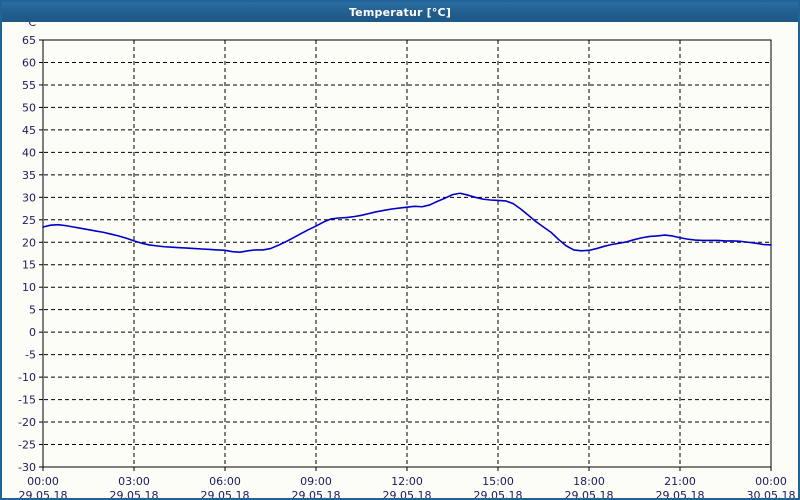 This screenshot has width=800, height=500. What do you see at coordinates (29, 85) in the screenshot?
I see `y-tick-label: 55` at bounding box center [29, 85].